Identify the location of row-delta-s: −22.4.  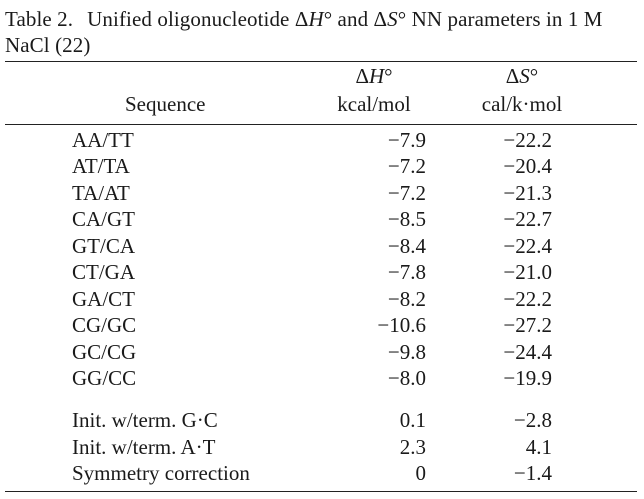
(527, 246).